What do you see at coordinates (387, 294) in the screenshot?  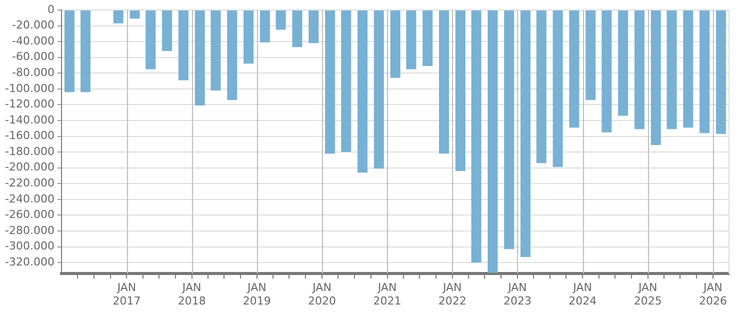 I see `x-tick-label: JAN 2021` at bounding box center [387, 294].